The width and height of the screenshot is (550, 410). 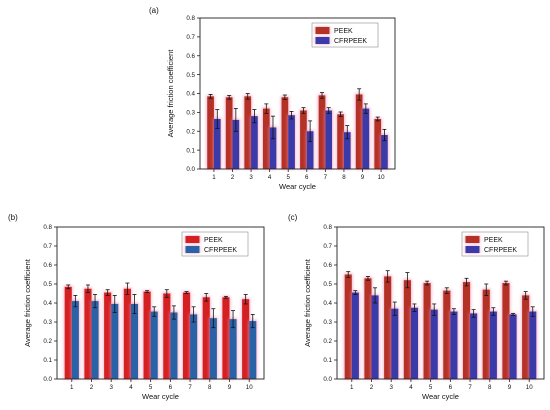 I want to click on panel-label: (b), so click(x=13, y=217).